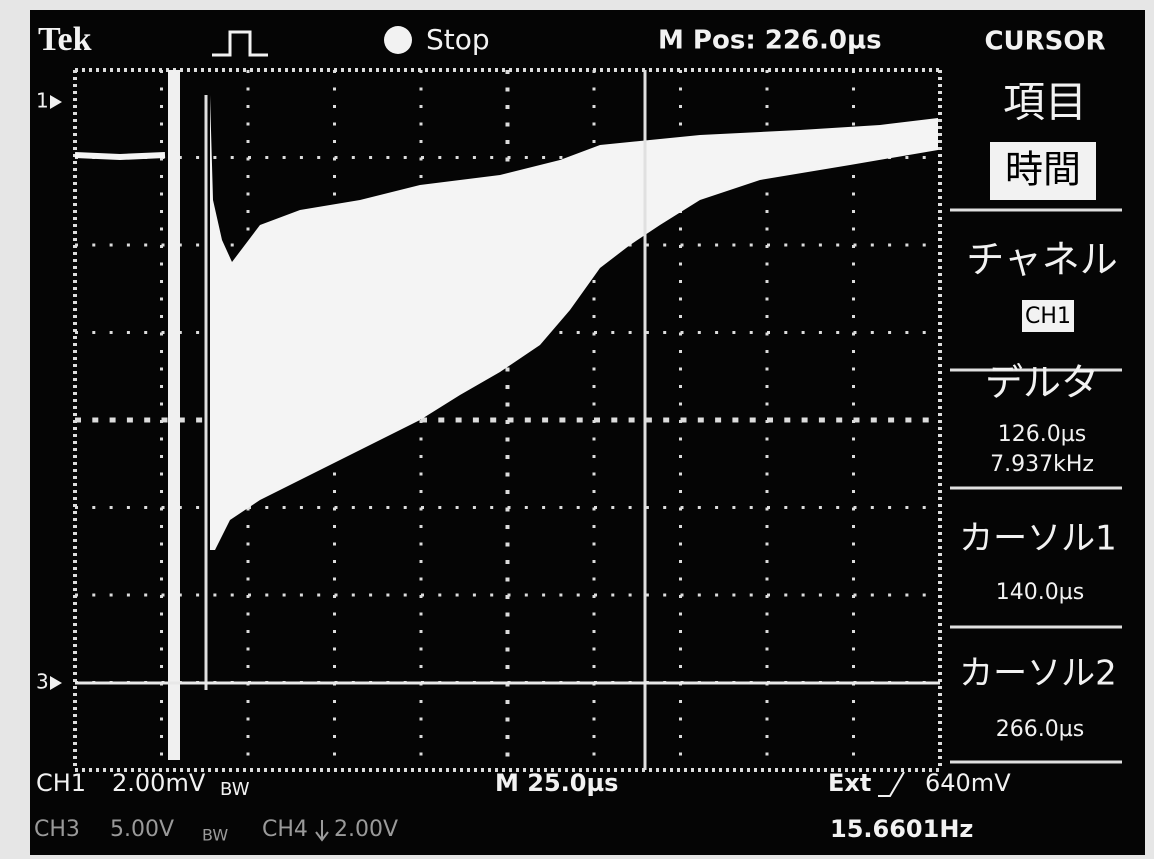 The width and height of the screenshot is (1154, 859). I want to click on menu-label: 項目, so click(1045, 102).